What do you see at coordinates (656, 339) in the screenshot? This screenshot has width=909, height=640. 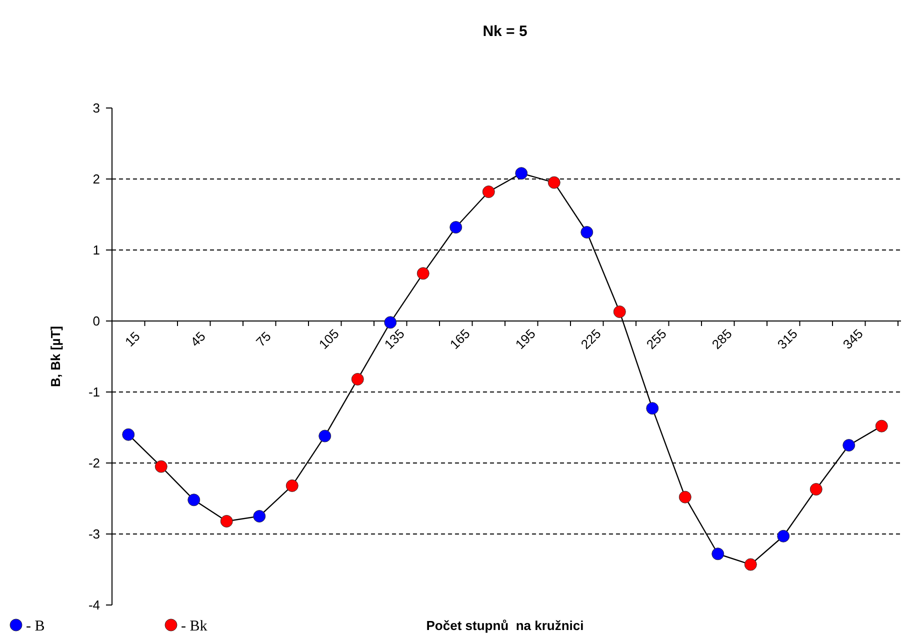 I see `x-tick-label: 255` at bounding box center [656, 339].